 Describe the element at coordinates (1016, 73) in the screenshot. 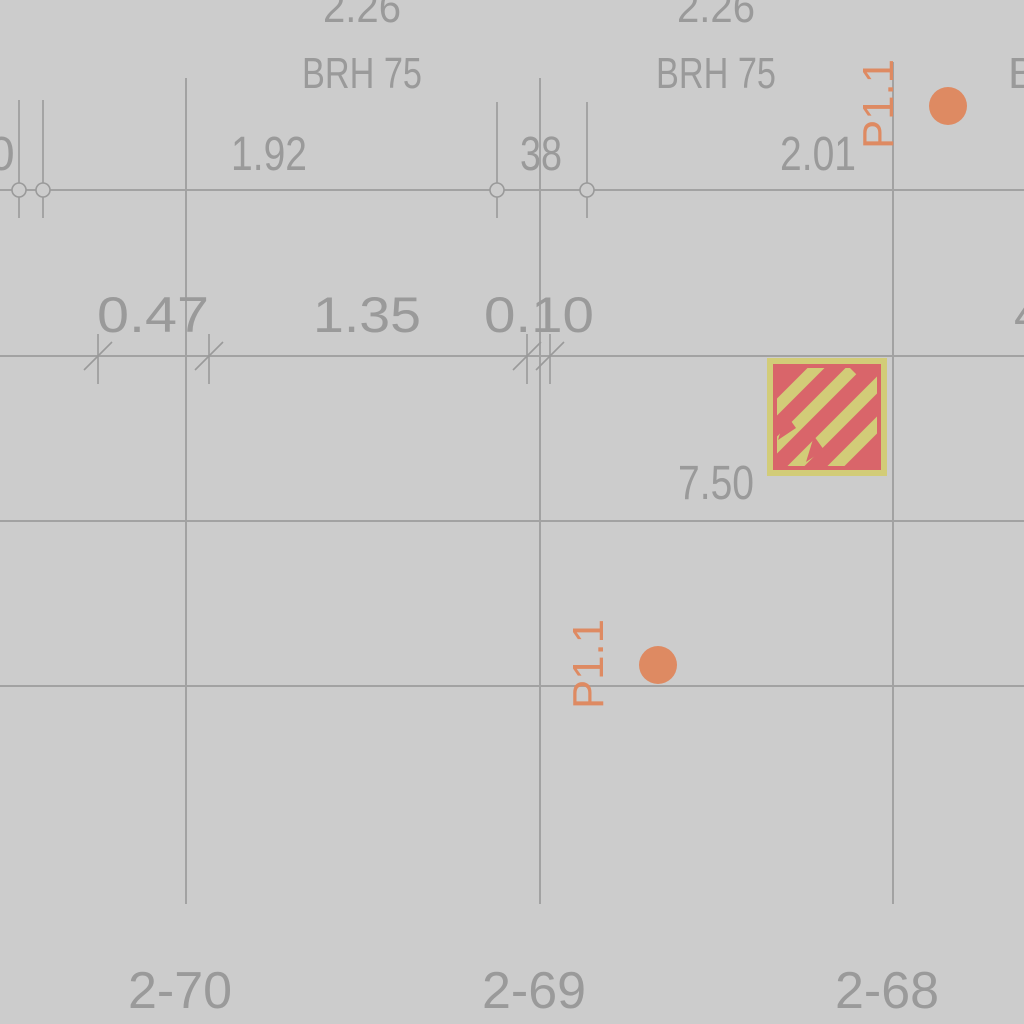

I see `brh-label-edge: B` at that location.